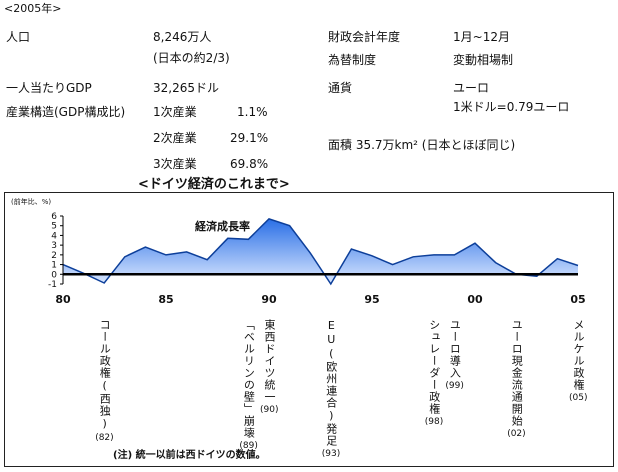 The height and width of the screenshot is (472, 618). Describe the element at coordinates (371, 299) in the screenshot. I see `x-tick-label: 95` at that location.